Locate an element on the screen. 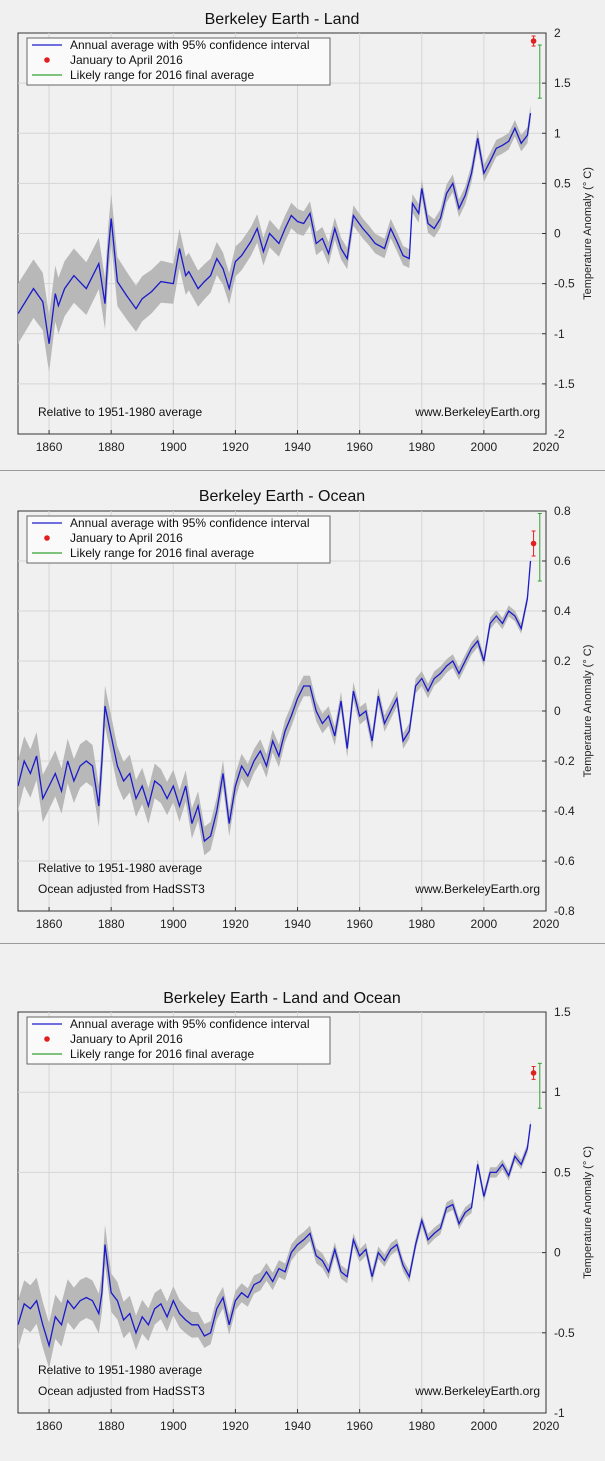 The image size is (605, 1461). y-tick-label: 0.6 is located at coordinates (562, 561).